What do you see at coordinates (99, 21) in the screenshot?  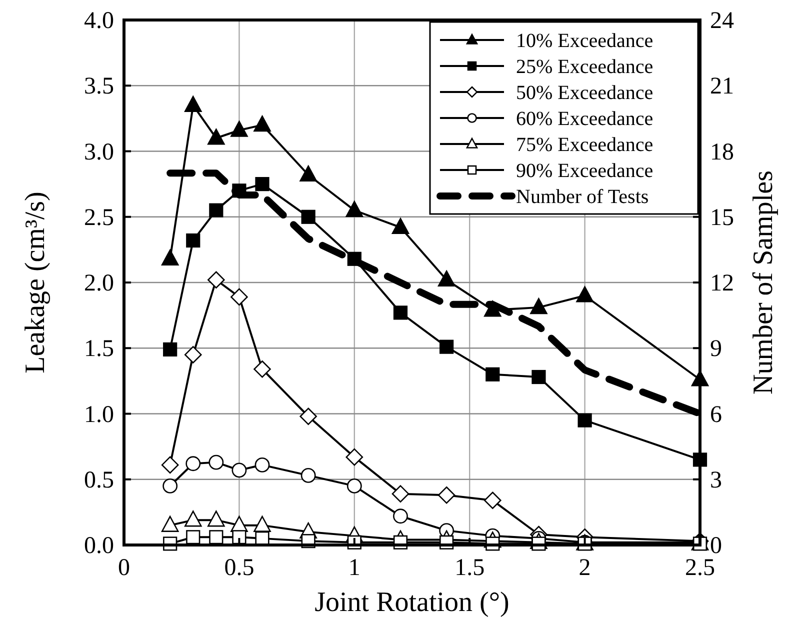 I see `y-tick-label: 4.0` at bounding box center [99, 21].